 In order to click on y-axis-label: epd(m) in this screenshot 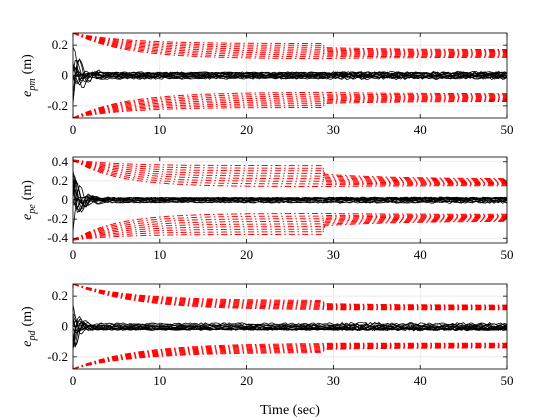, I will do `click(29, 326)`.